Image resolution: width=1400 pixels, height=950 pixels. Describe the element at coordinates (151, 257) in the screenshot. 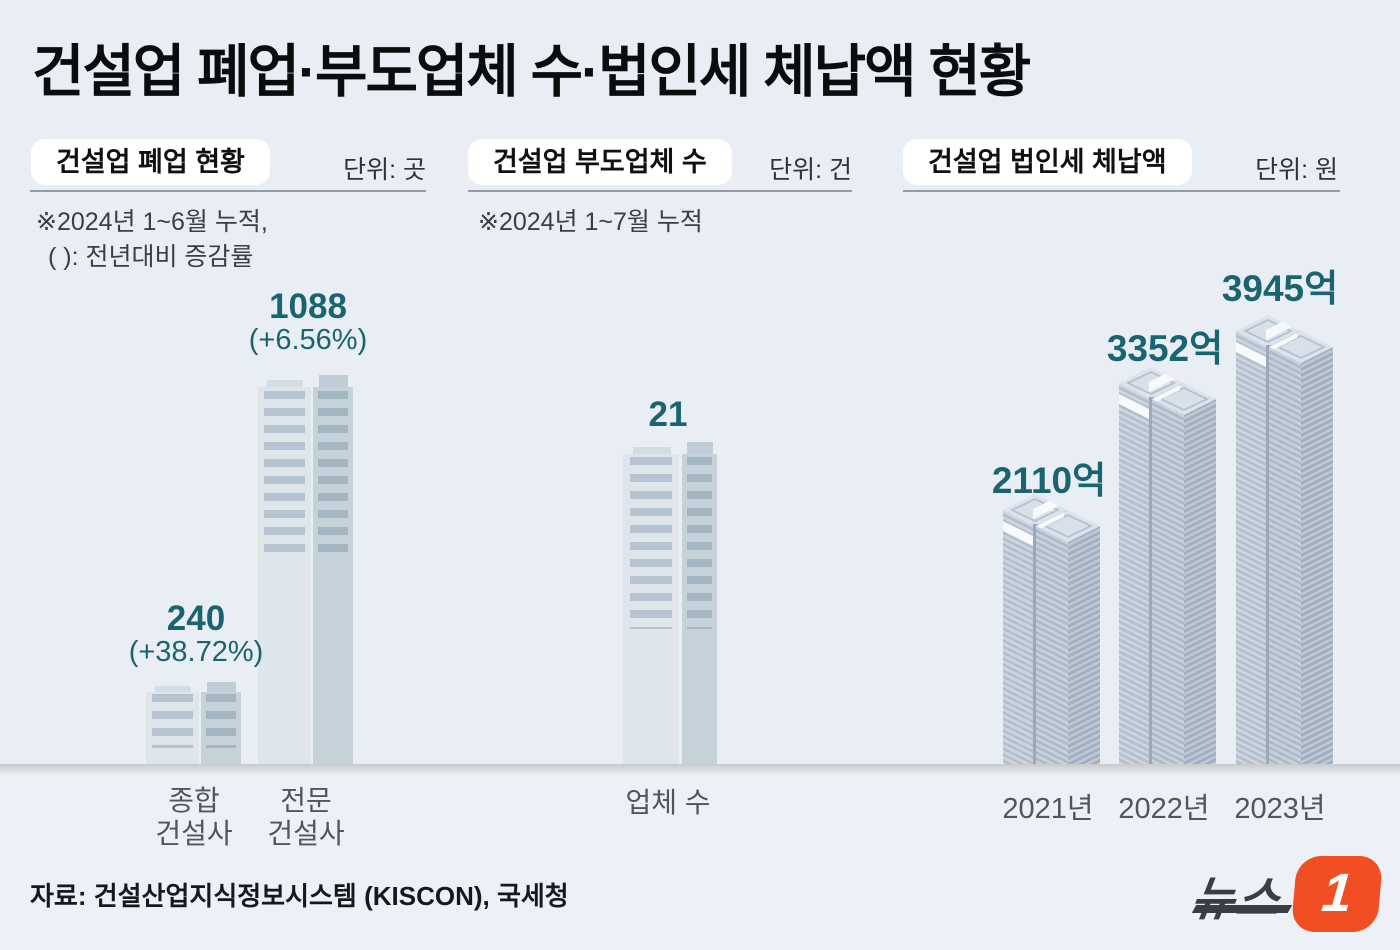

I see `panel1-note-line2: ( ): 전년대비 증감률` at that location.